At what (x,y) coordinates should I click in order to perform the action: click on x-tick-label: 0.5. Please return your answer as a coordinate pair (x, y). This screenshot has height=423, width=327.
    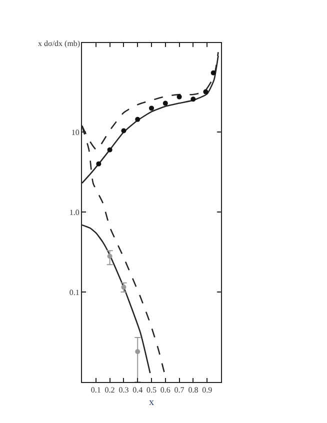
    Looking at the image, I should click on (151, 390).